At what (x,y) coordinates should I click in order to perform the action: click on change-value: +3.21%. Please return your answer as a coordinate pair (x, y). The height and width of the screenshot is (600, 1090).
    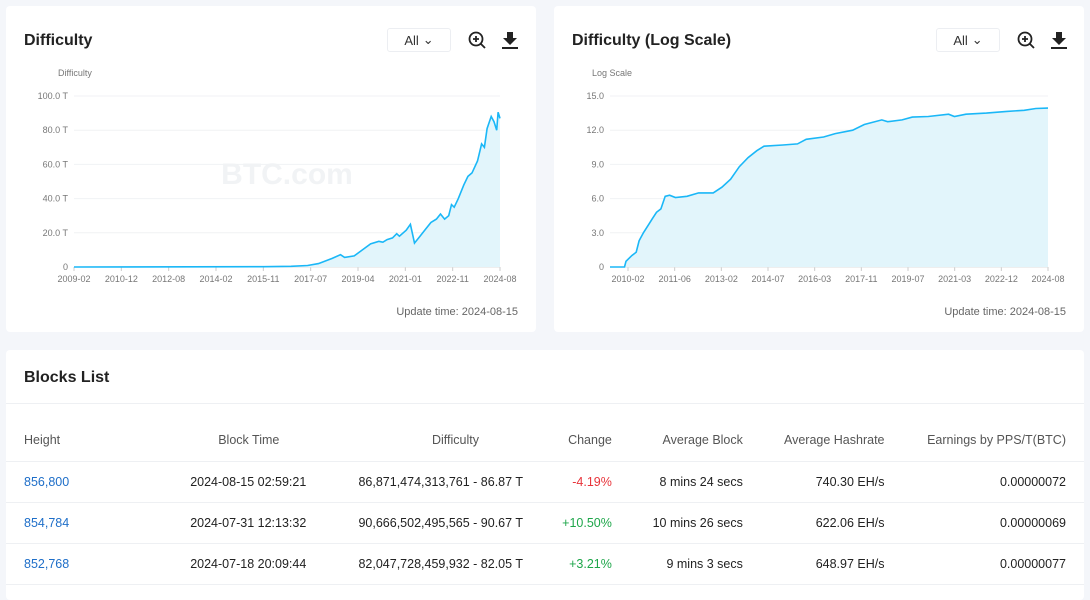
    Looking at the image, I should click on (585, 564).